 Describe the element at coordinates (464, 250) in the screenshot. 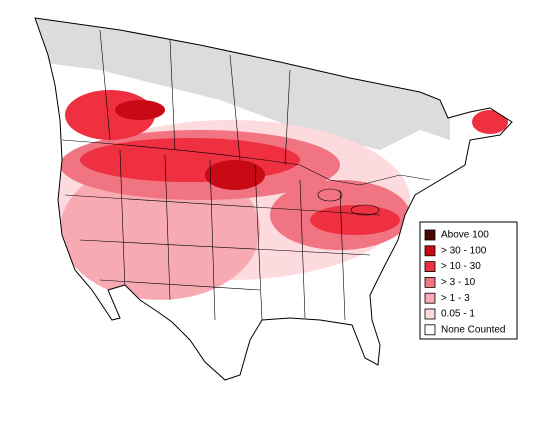

I see `legend-label: > 30 - 100` at that location.